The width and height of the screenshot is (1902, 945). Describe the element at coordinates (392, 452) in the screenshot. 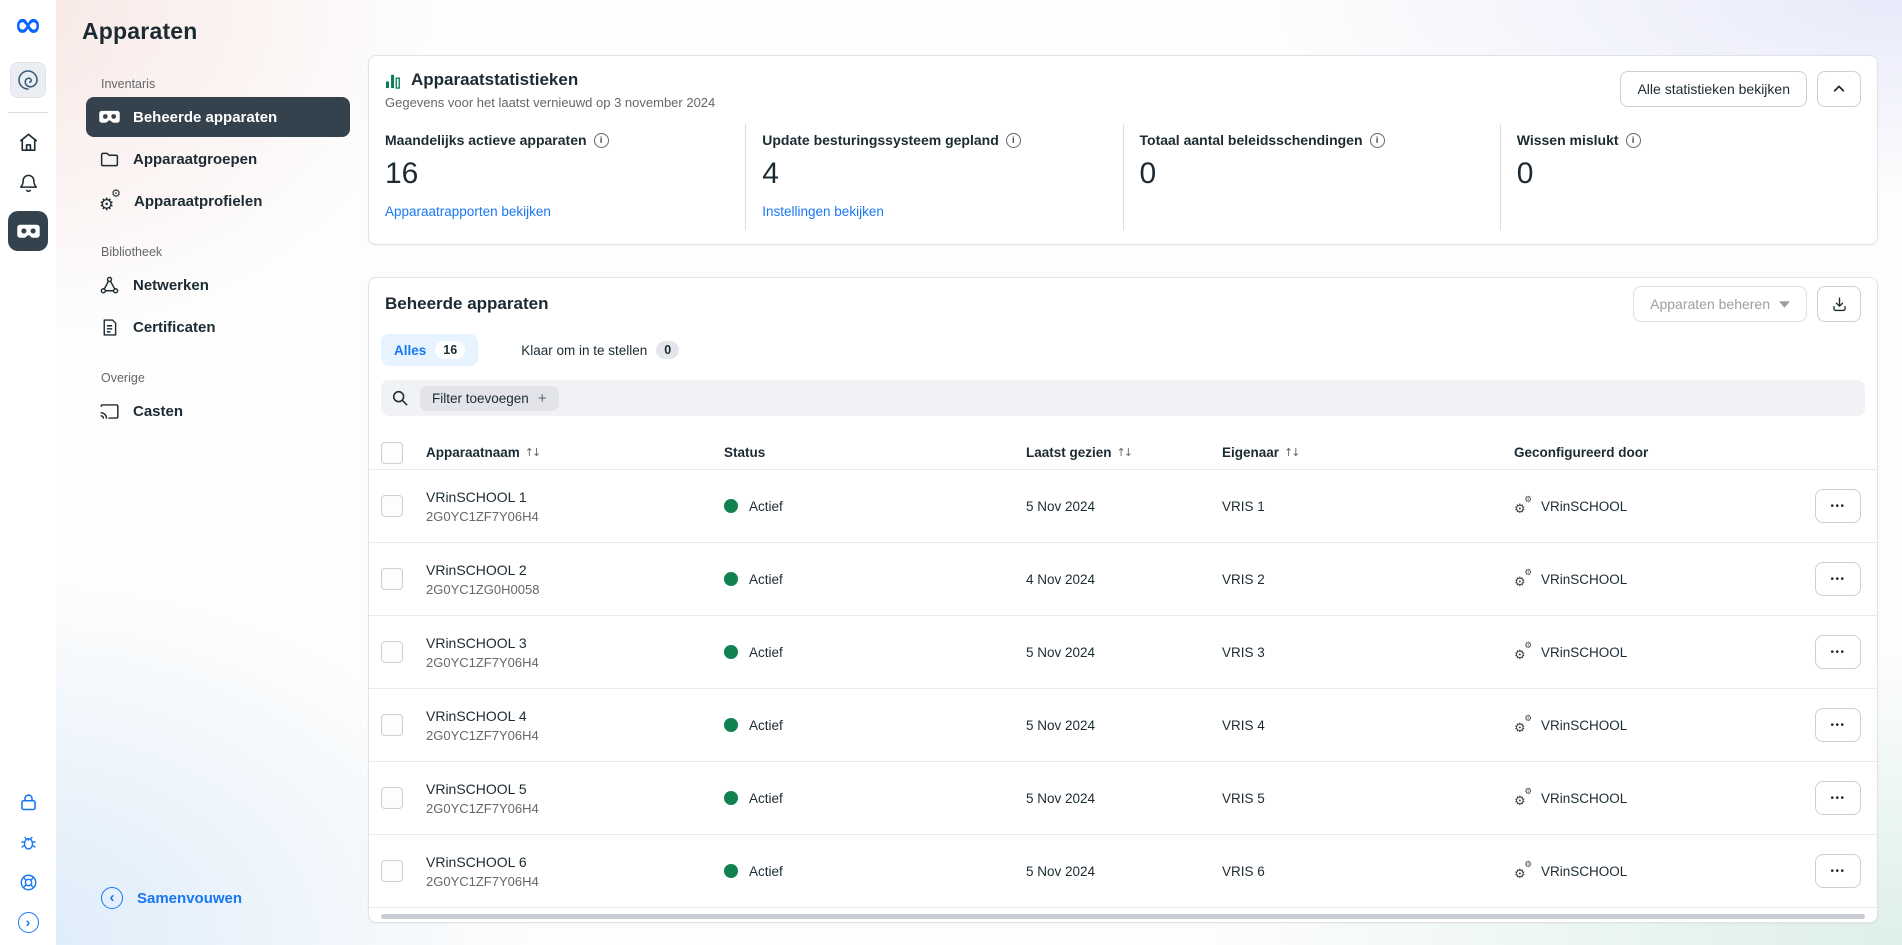

I see `select-all-checkbox` at that location.